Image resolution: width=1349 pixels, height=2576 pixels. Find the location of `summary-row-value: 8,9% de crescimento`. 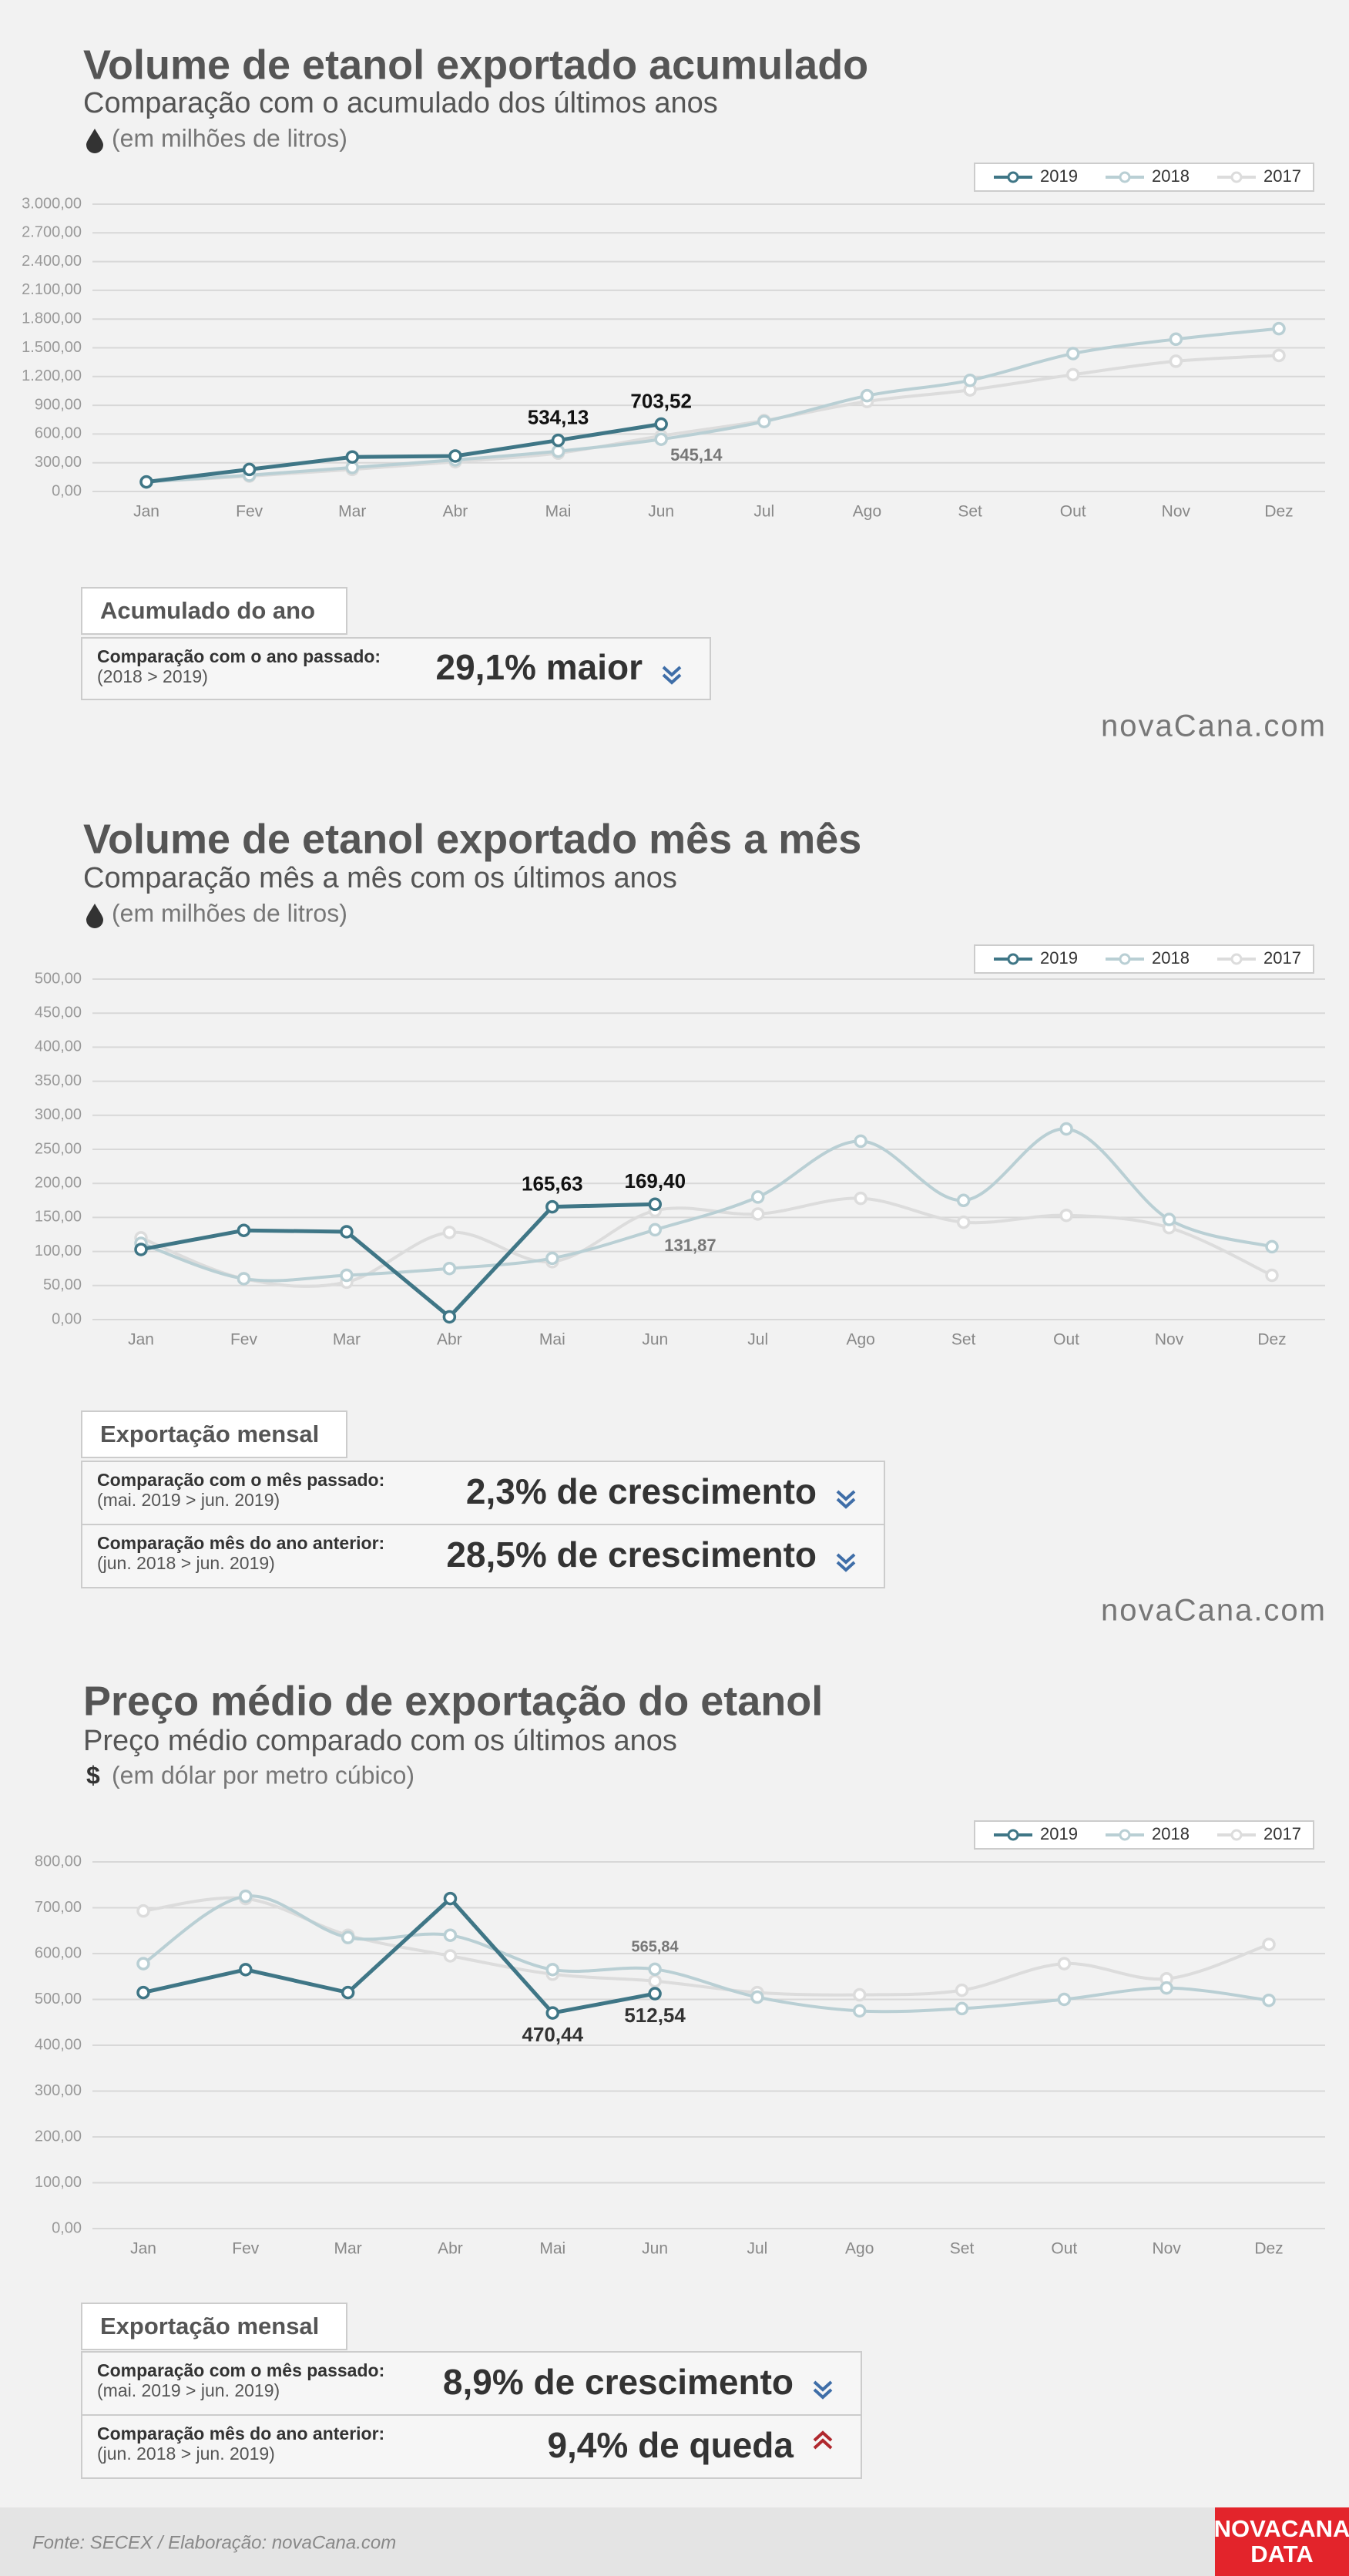

summary-row-value: 8,9% de crescimento is located at coordinates (618, 2382).